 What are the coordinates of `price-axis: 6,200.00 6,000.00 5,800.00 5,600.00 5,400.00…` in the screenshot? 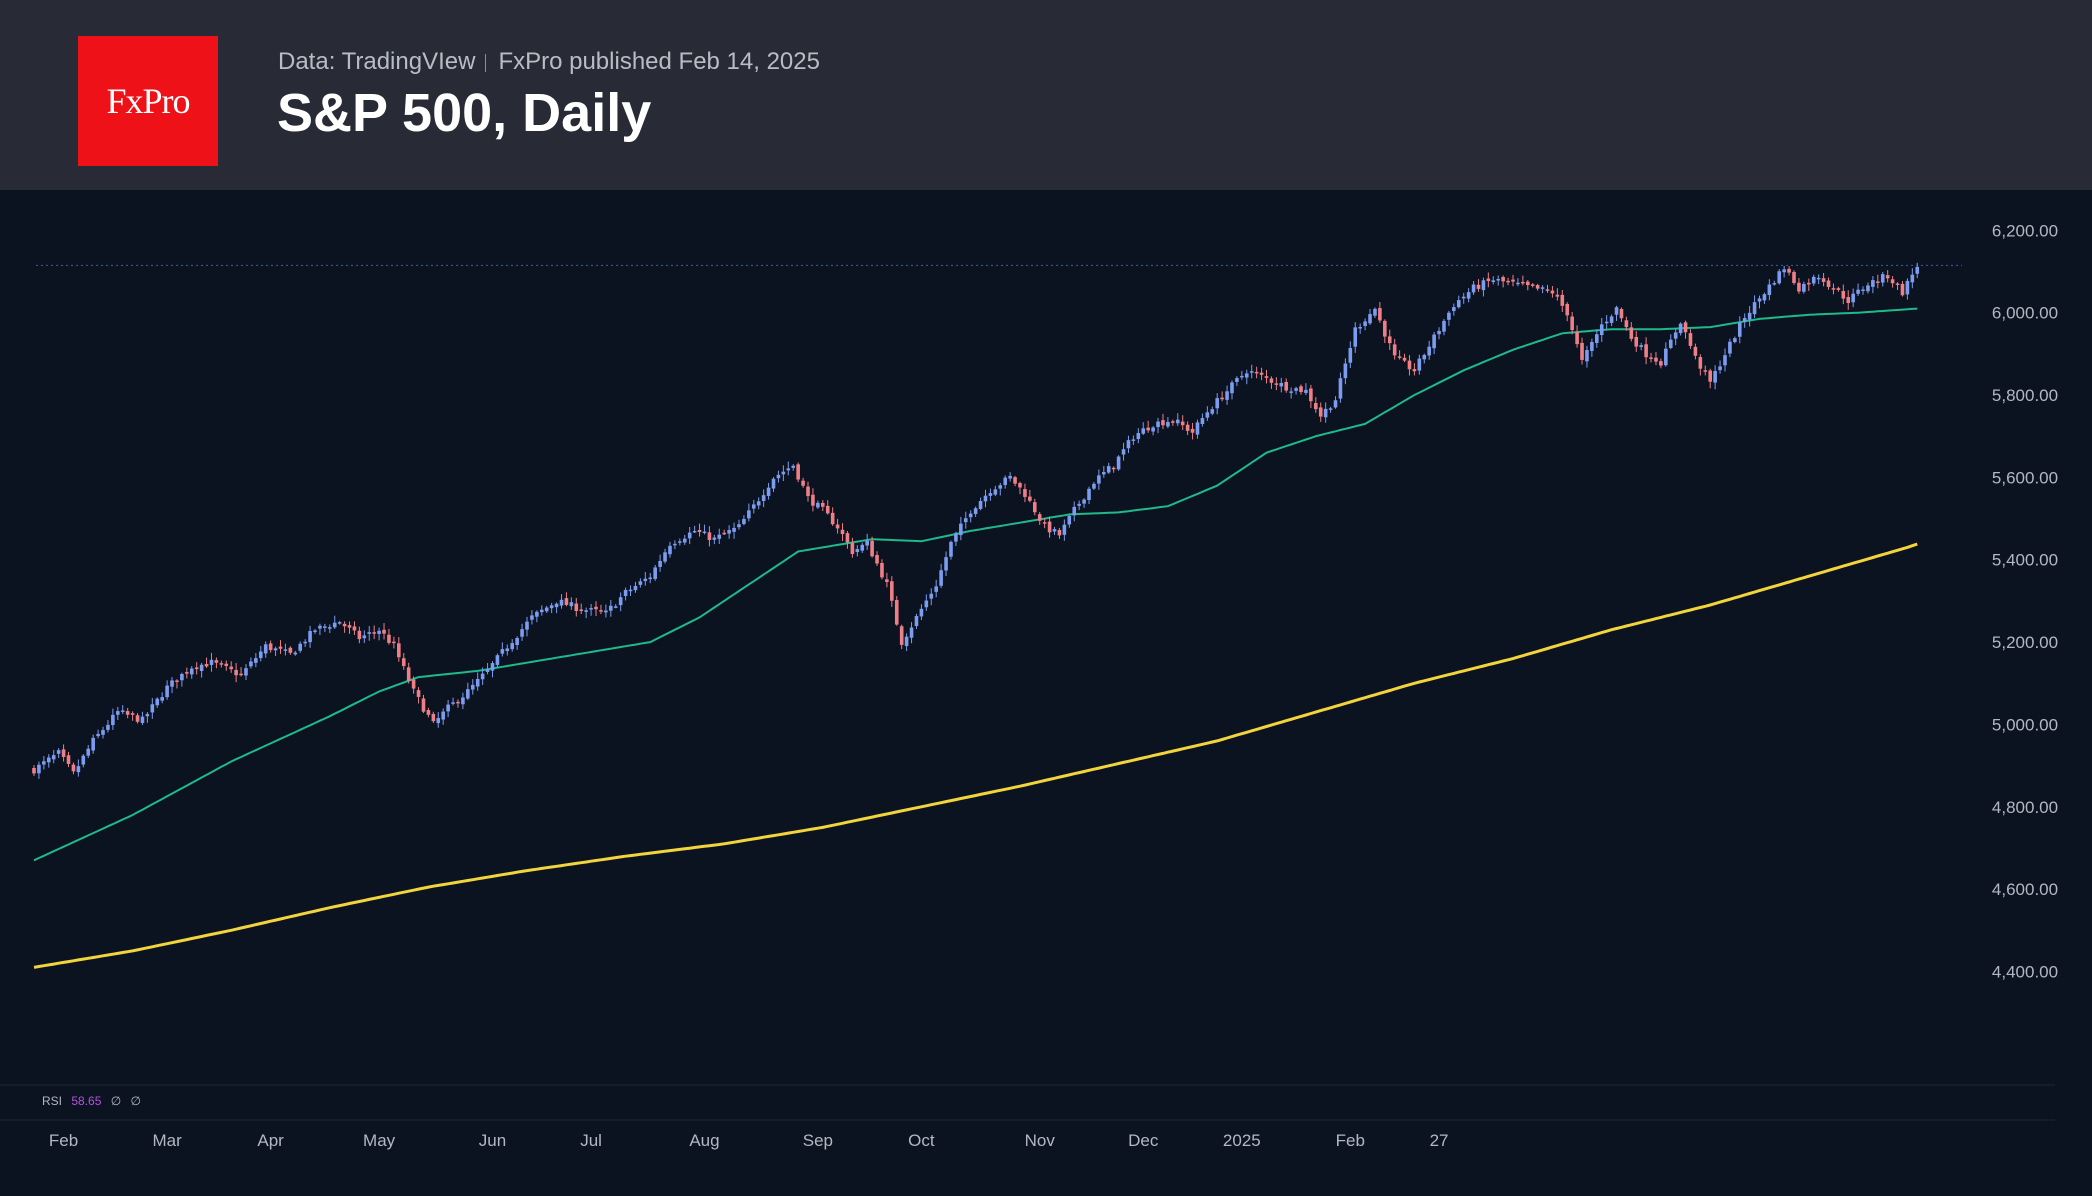 It's located at (2025, 601).